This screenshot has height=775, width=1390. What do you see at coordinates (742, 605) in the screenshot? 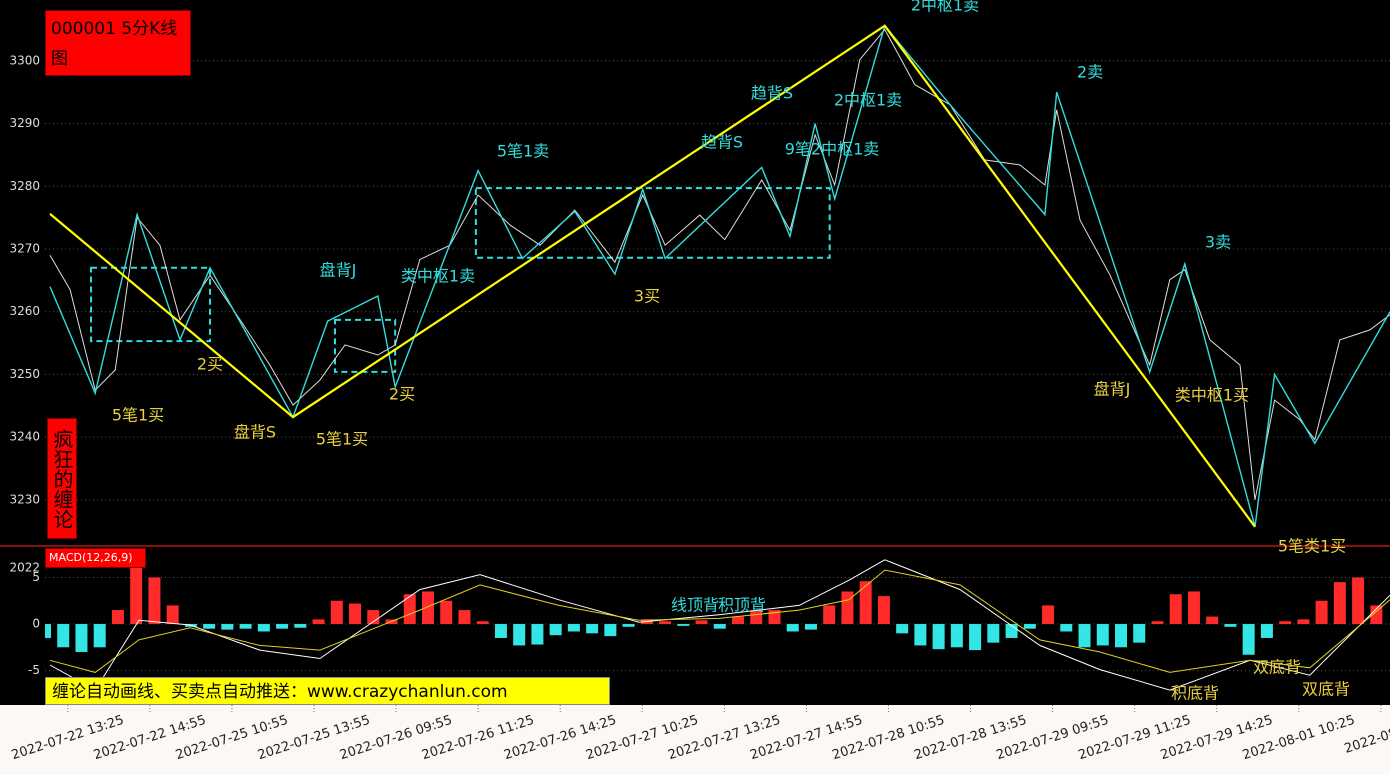
I see `macd-annotation: 积顶背` at bounding box center [742, 605].